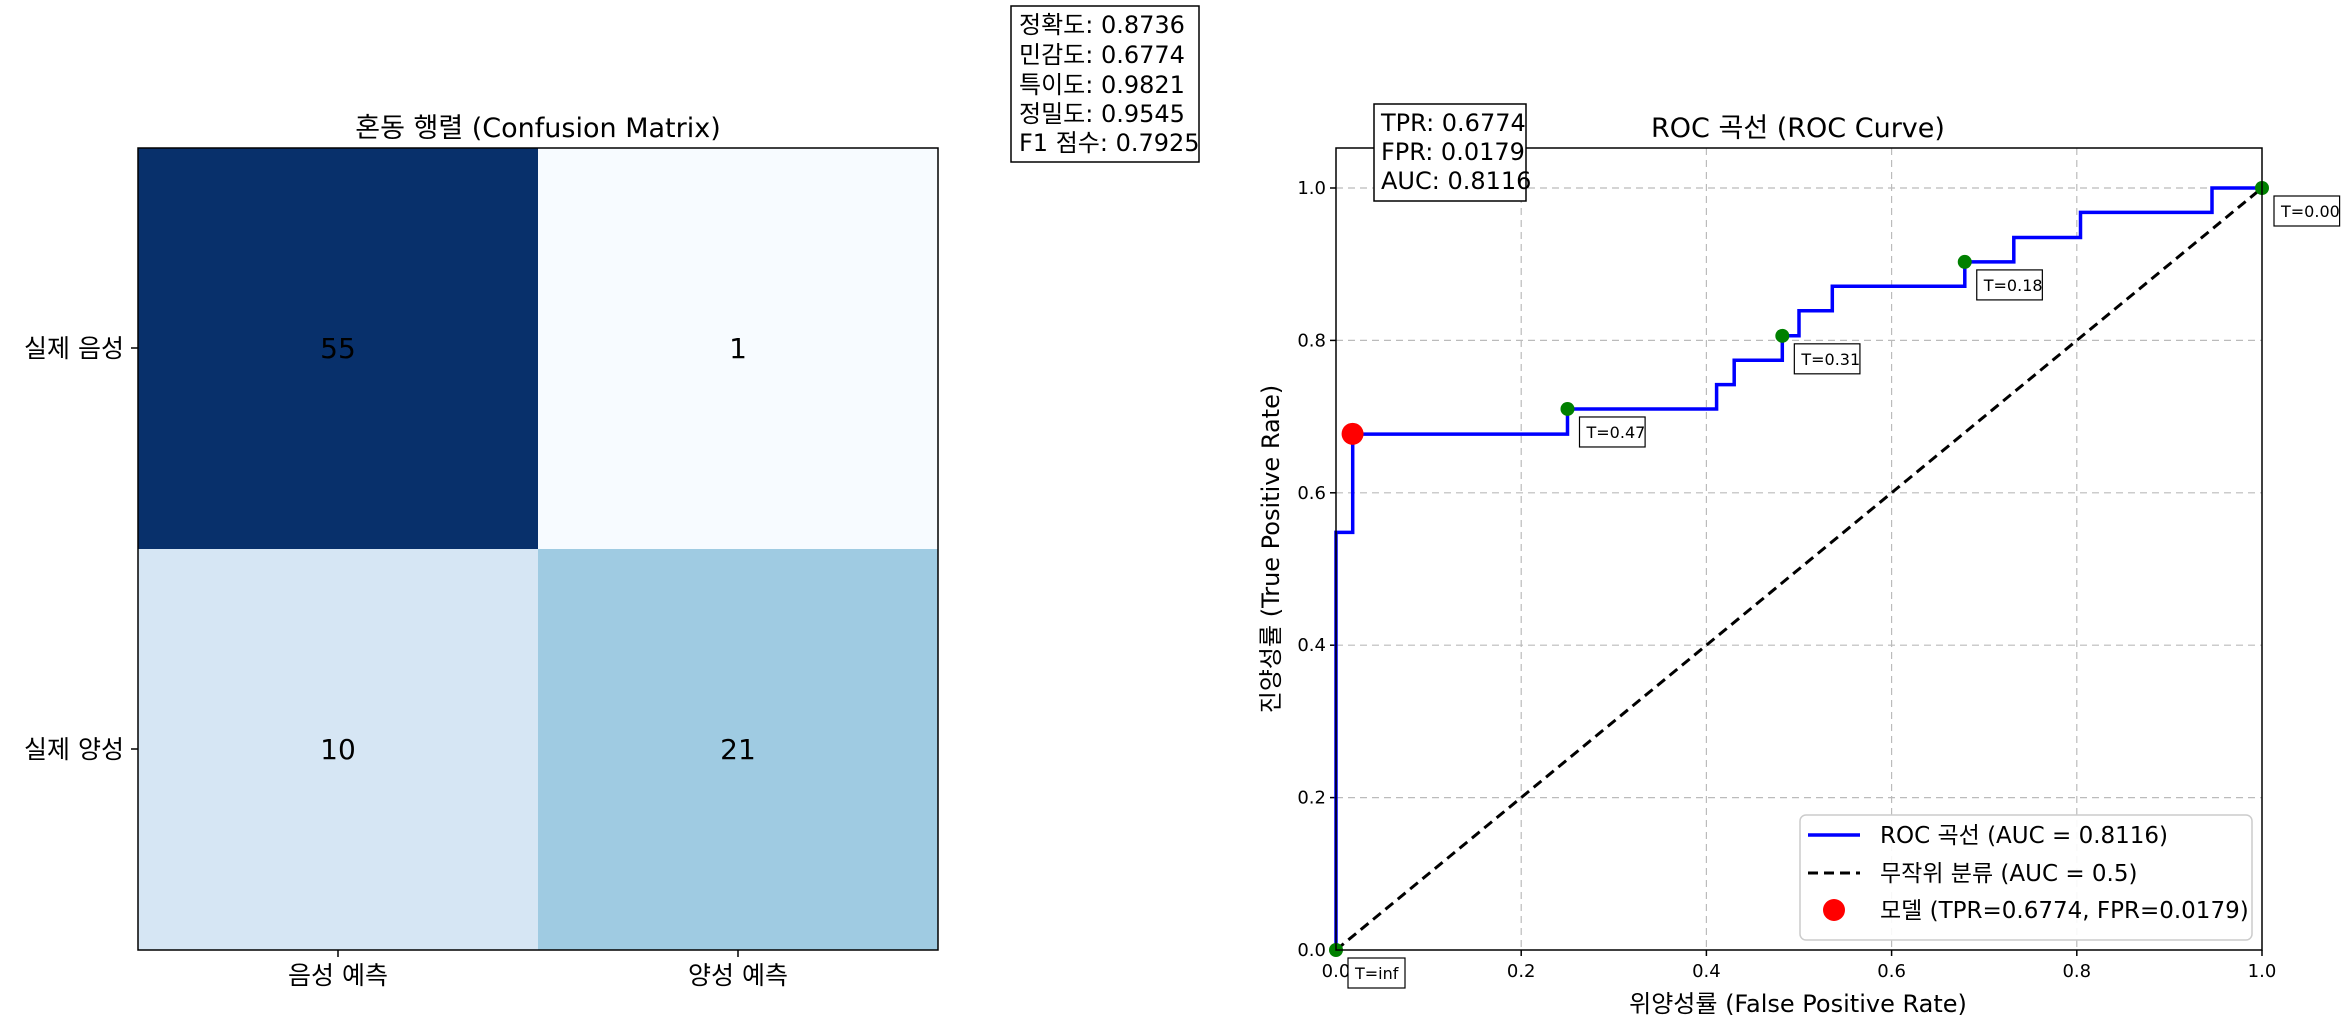 The image size is (2342, 1032). Describe the element at coordinates (74, 348) in the screenshot. I see `cm-row-label: 실제 음성` at that location.